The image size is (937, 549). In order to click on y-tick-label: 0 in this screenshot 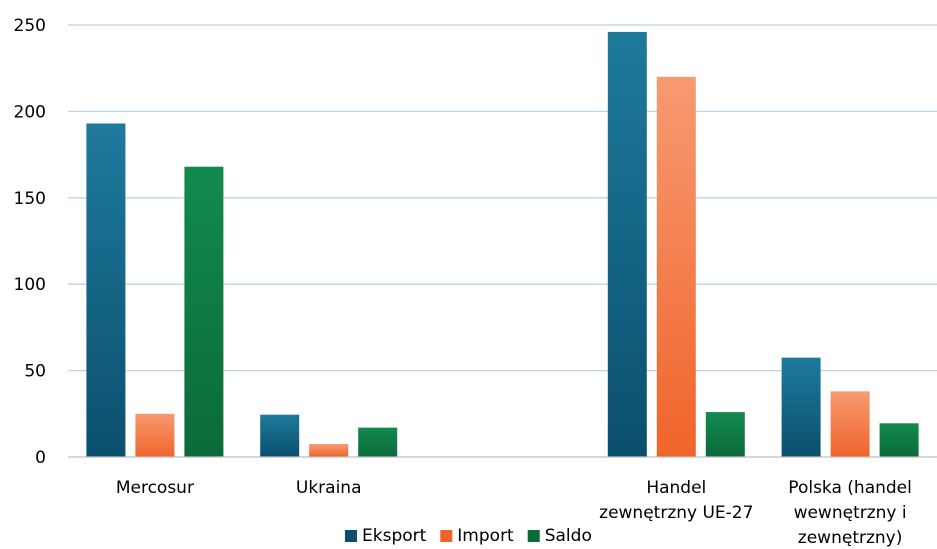, I will do `click(40, 458)`.